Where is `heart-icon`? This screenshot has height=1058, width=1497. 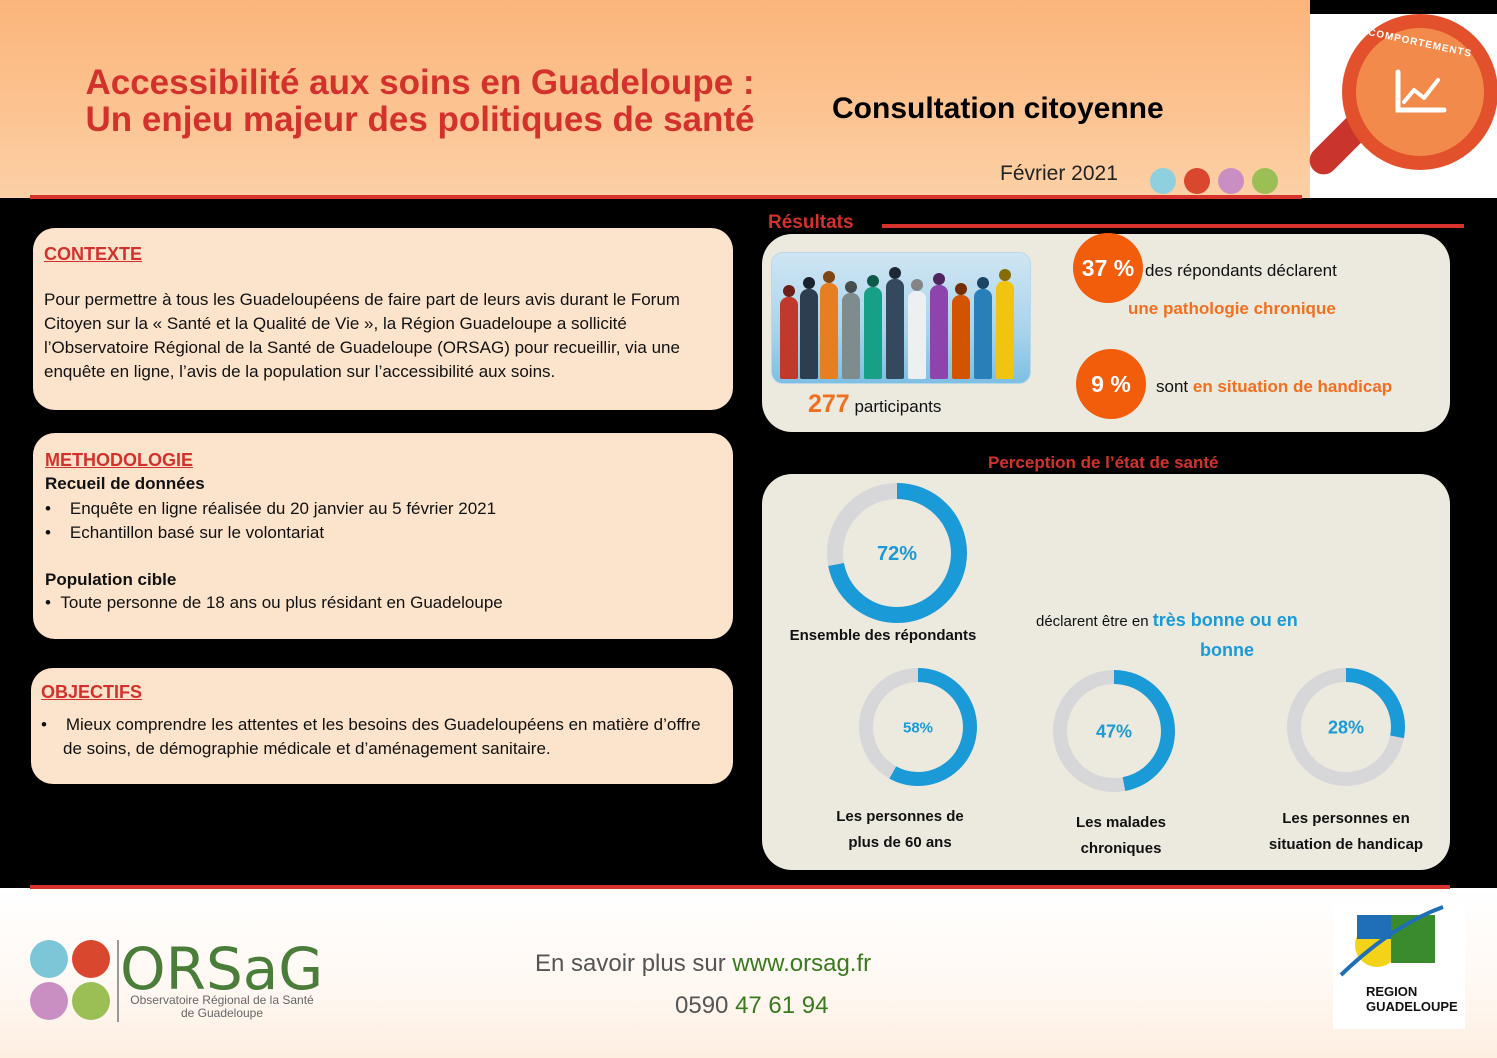
heart-icon is located at coordinates (91, 959).